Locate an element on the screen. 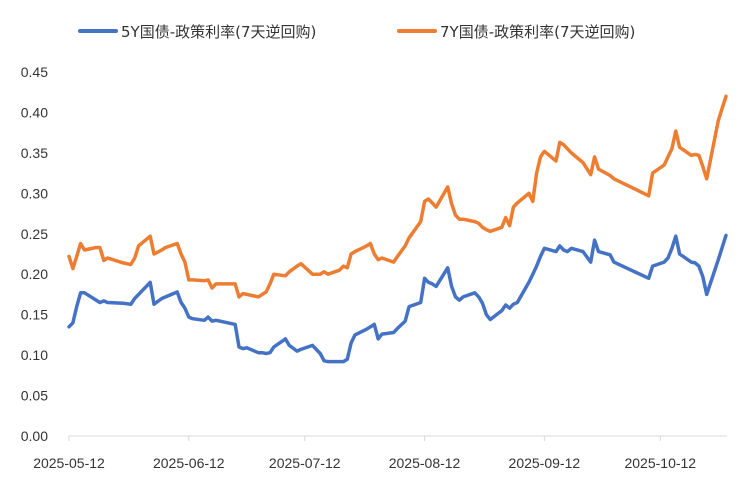 This screenshot has width=752, height=486. legend-label: 5Y国债-政策利率(7天逆回购) is located at coordinates (218, 32).